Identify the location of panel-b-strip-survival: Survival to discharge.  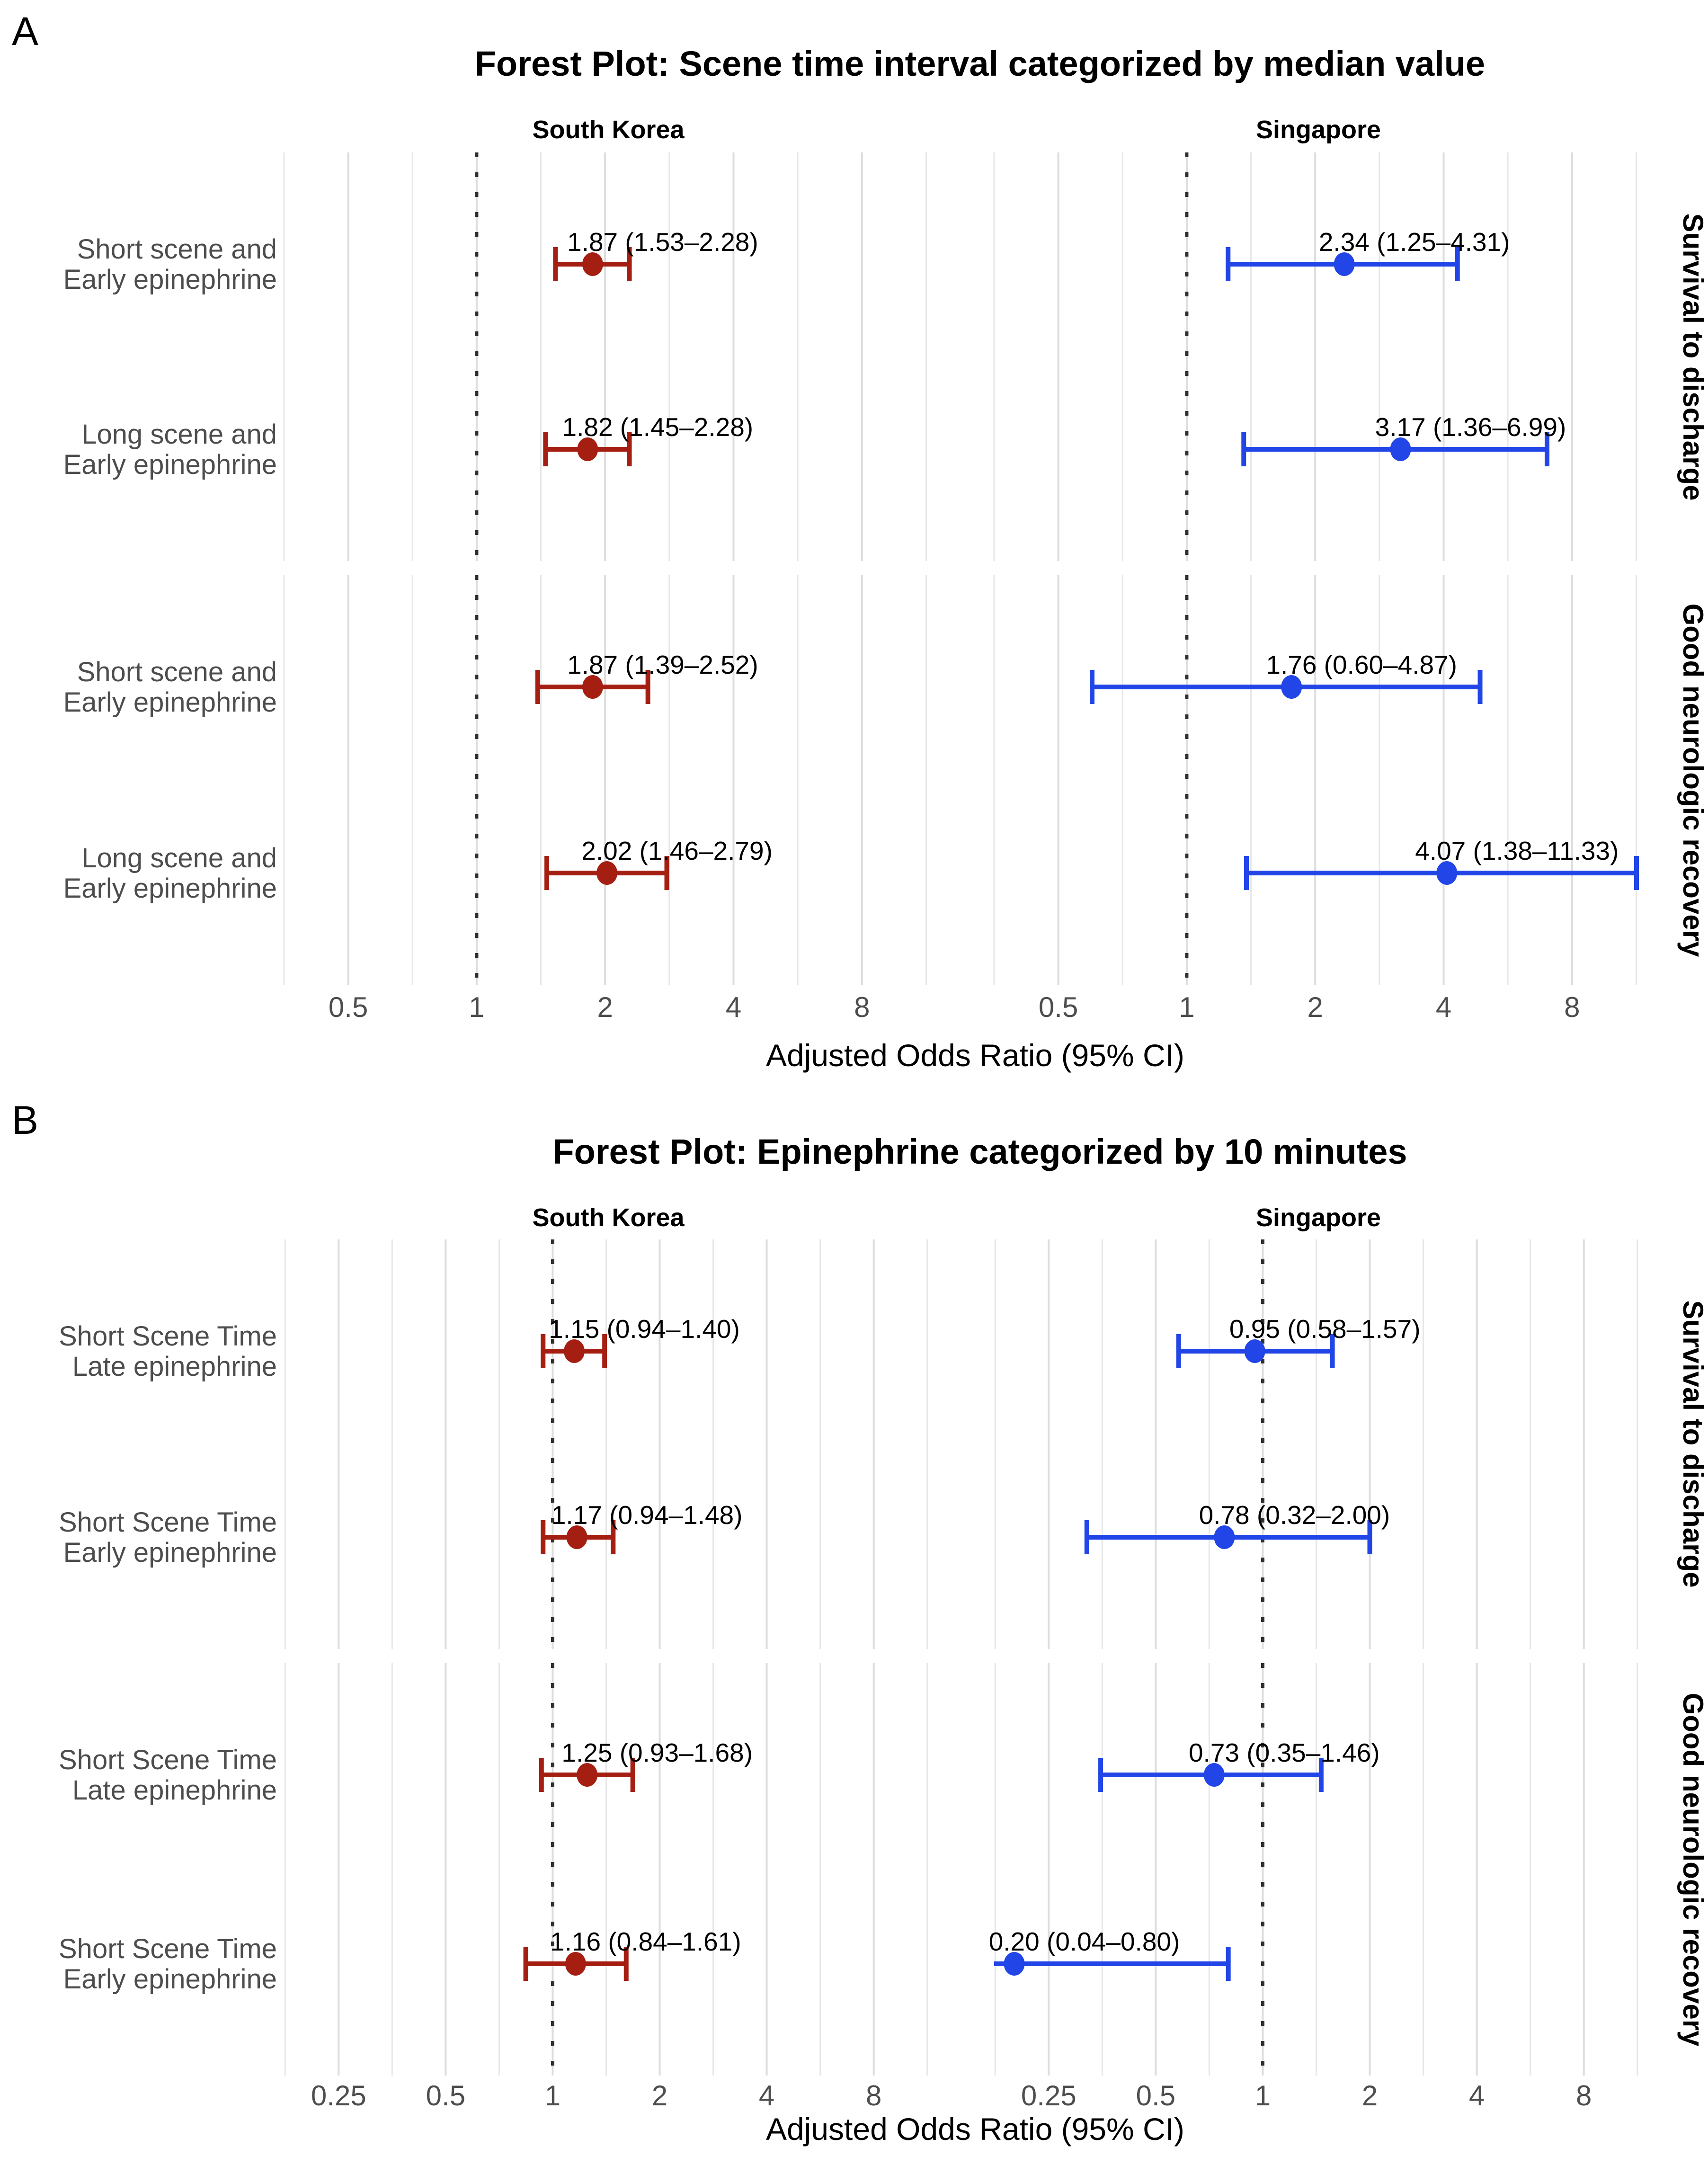
(1692, 1444).